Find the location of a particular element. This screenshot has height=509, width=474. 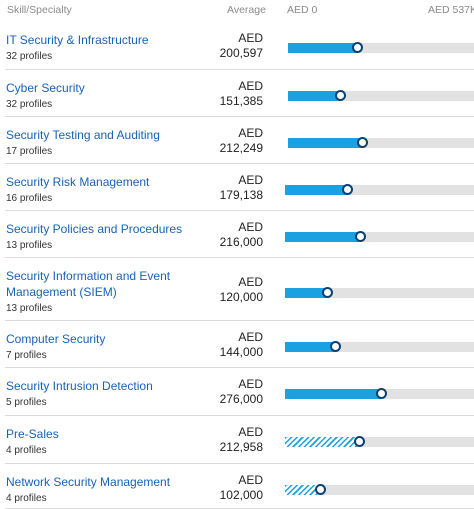

range-min-label: AED 0 is located at coordinates (302, 10).